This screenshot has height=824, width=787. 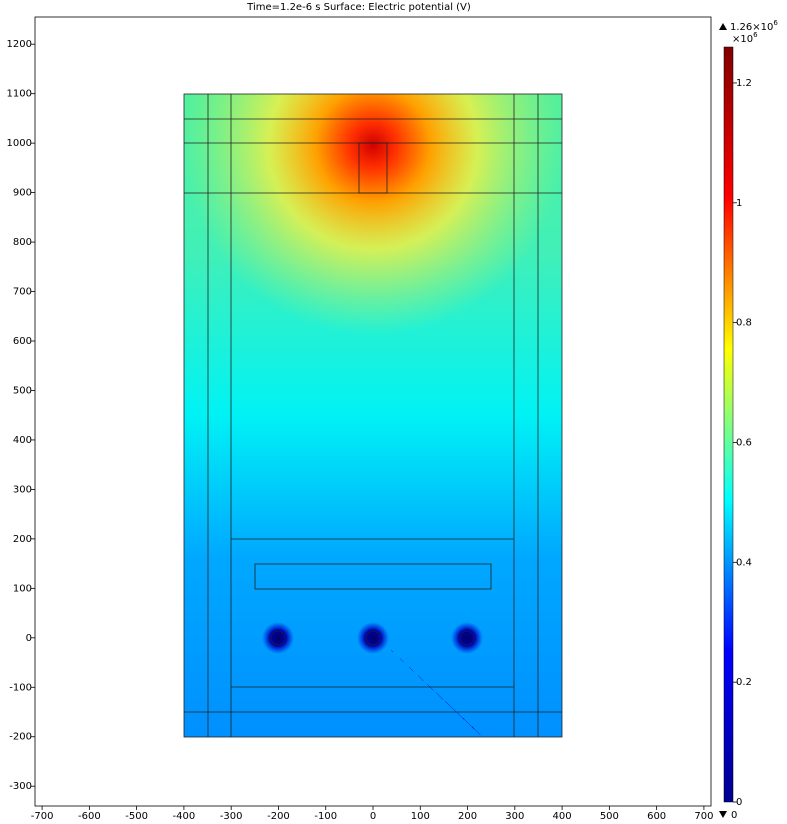 I want to click on y-tick-label: -100, so click(x=20, y=687).